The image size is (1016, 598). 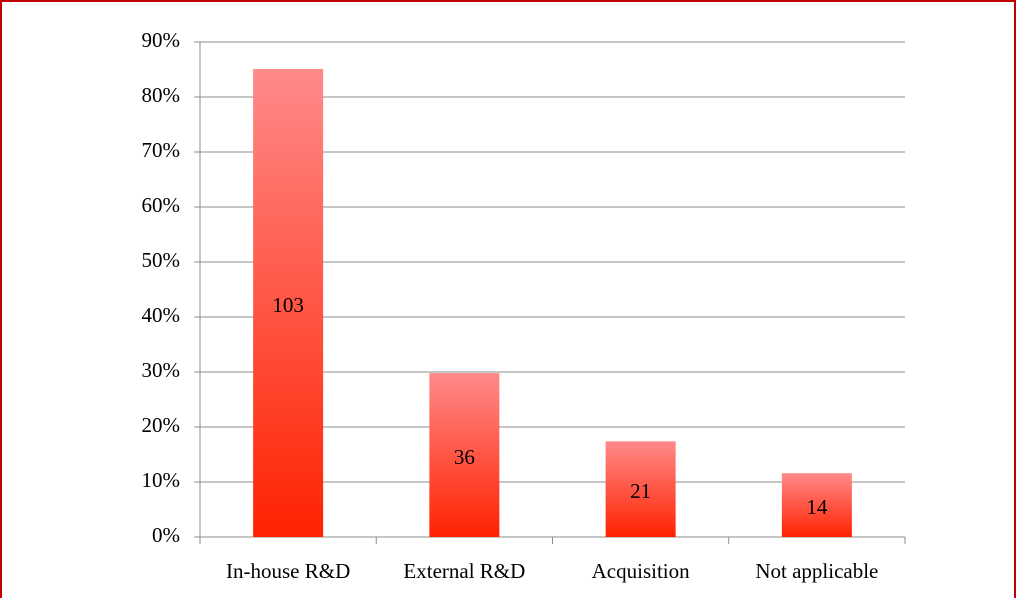 I want to click on y-tick-label: 40%, so click(x=161, y=315).